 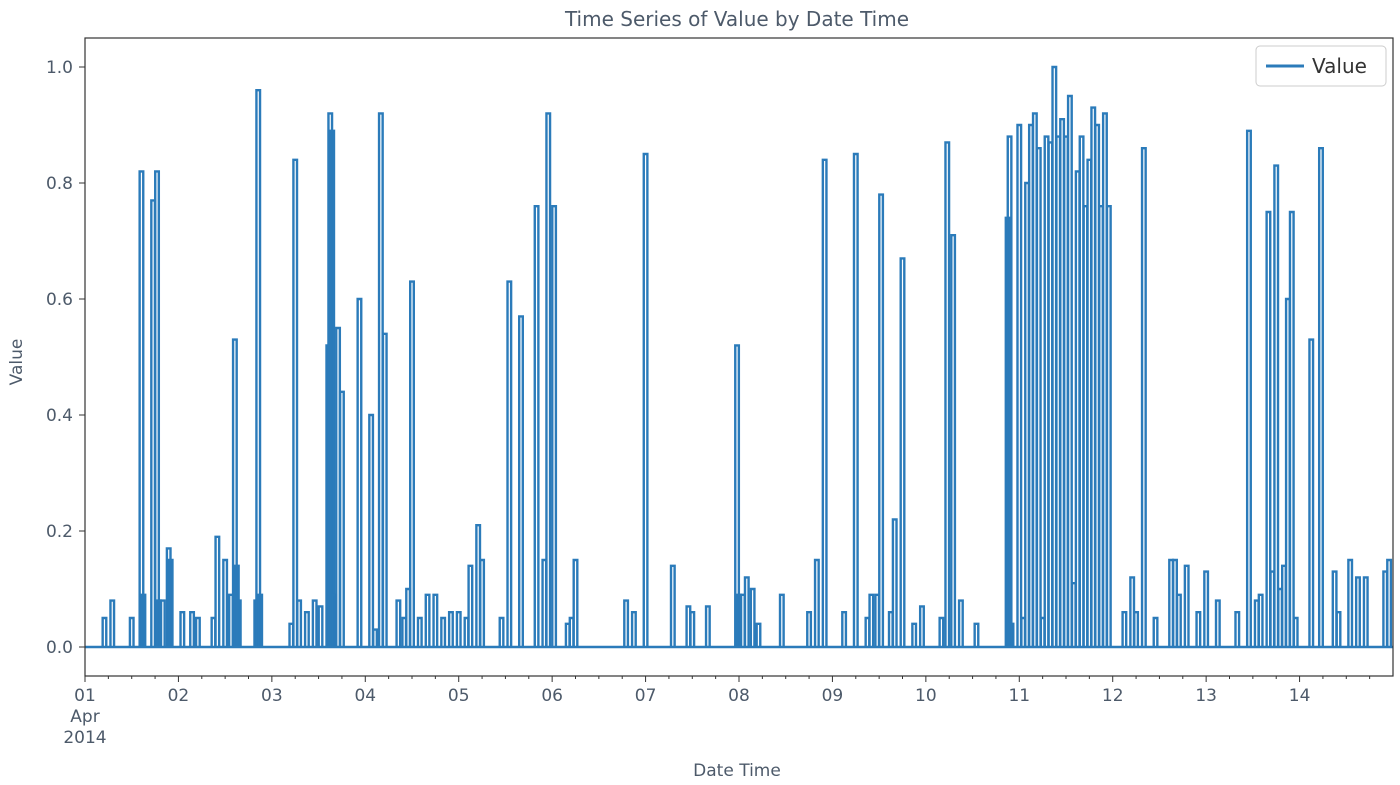 What do you see at coordinates (833, 696) in the screenshot?
I see `x-tick-label: 09` at bounding box center [833, 696].